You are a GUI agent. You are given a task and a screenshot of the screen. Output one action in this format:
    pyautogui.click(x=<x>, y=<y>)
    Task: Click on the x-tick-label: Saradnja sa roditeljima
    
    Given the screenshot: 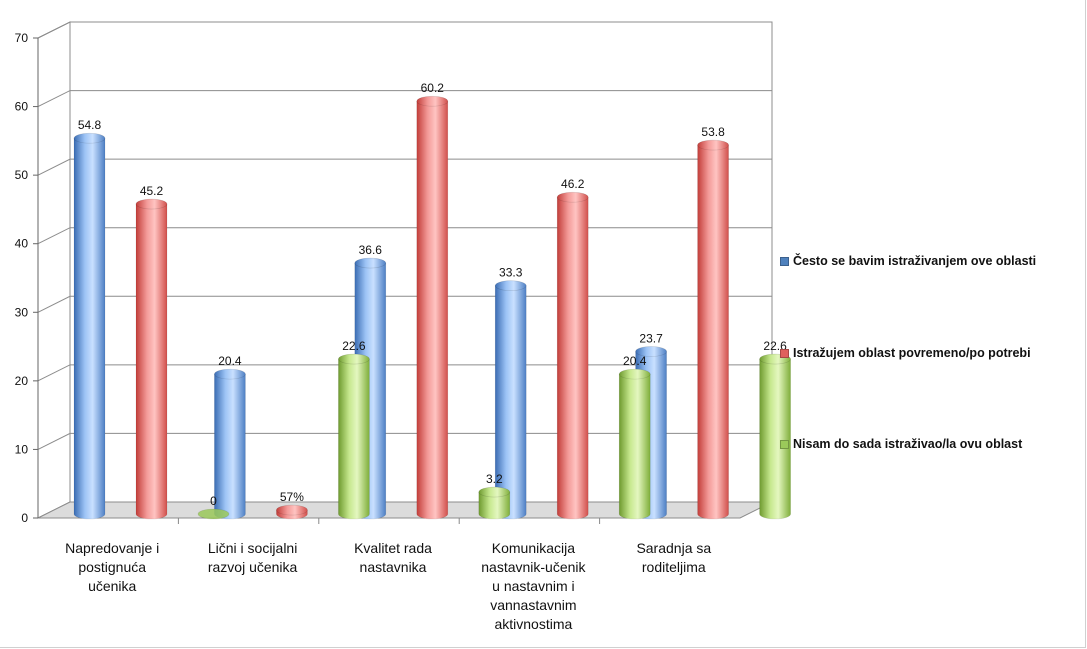 What is the action you would take?
    pyautogui.click(x=673, y=557)
    